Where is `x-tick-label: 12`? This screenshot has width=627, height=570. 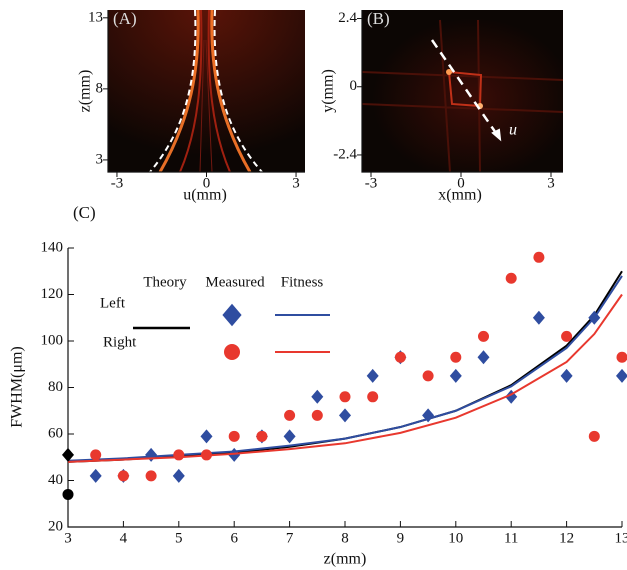
x-tick-label: 12 is located at coordinates (566, 538).